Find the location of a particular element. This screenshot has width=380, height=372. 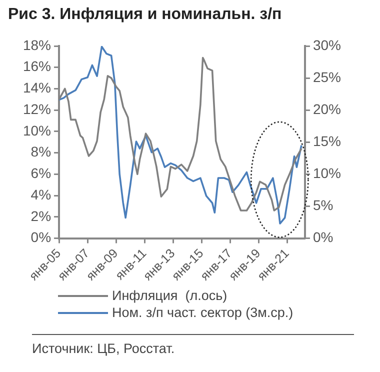

y-tick-label: 18% is located at coordinates (37, 44).